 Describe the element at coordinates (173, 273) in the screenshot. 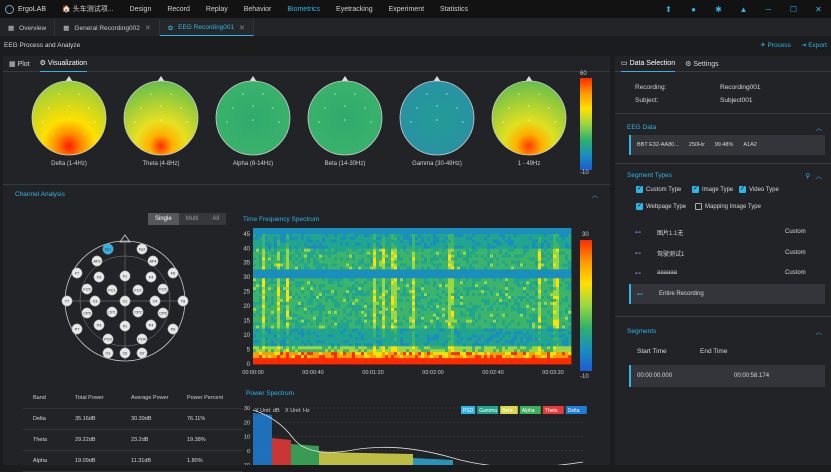

I see `electrode-f8: F8` at that location.